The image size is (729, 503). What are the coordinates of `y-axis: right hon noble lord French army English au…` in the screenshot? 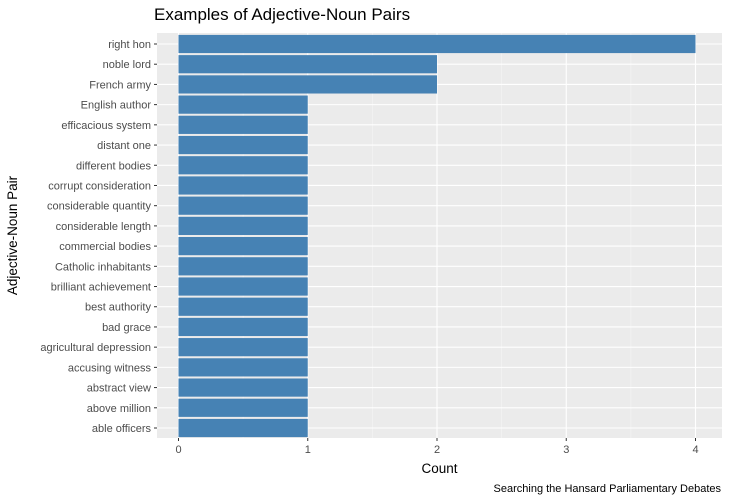 It's located at (98, 237).